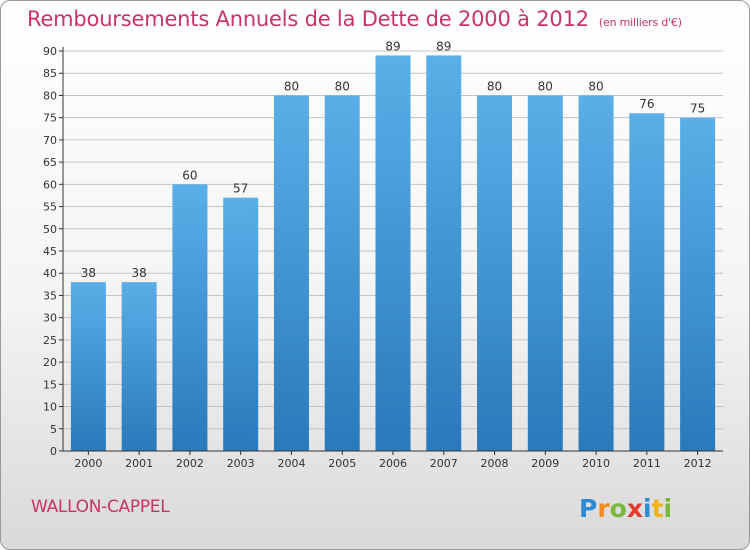 The width and height of the screenshot is (750, 550). What do you see at coordinates (100, 507) in the screenshot?
I see `town-name: WALLON-CAPPEL` at bounding box center [100, 507].